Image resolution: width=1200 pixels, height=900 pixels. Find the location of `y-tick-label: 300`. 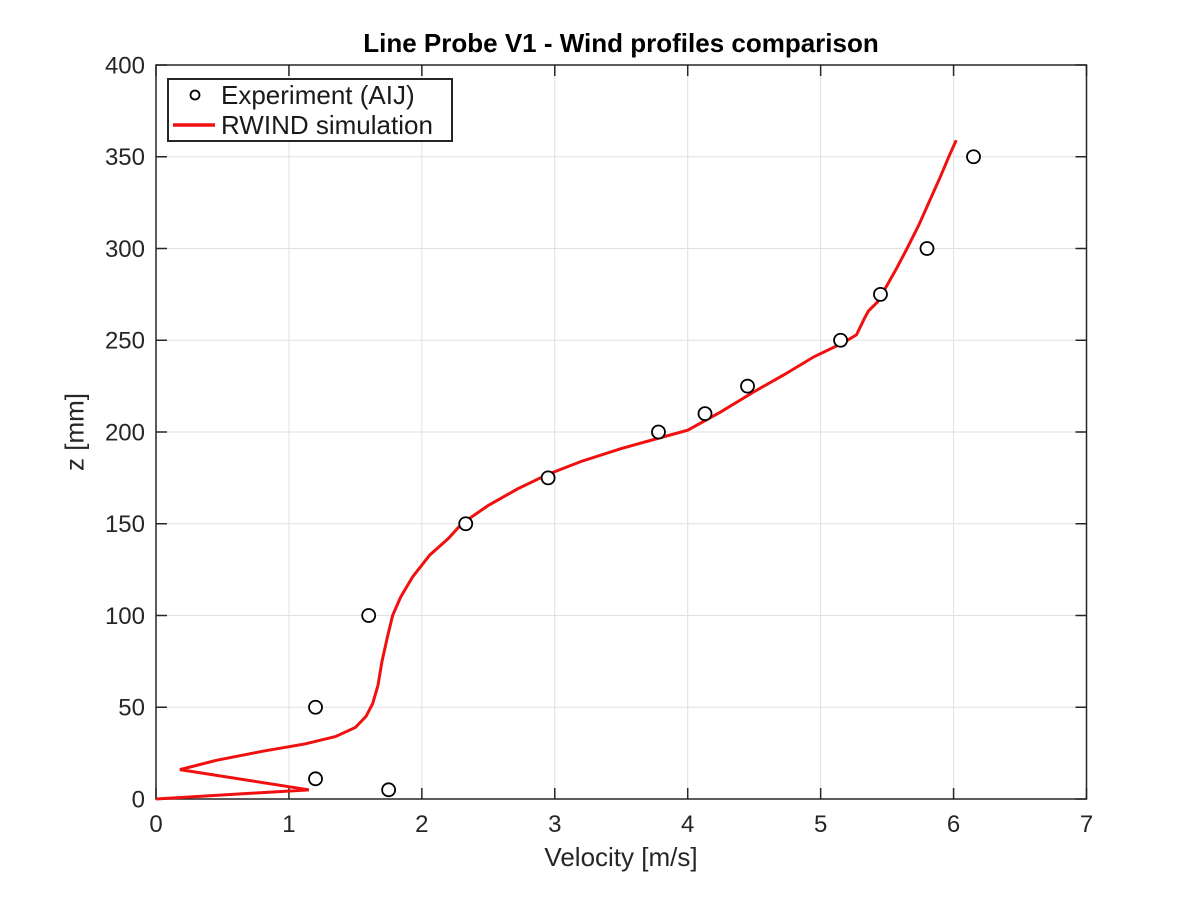

y-tick-label: 300 is located at coordinates (125, 249).